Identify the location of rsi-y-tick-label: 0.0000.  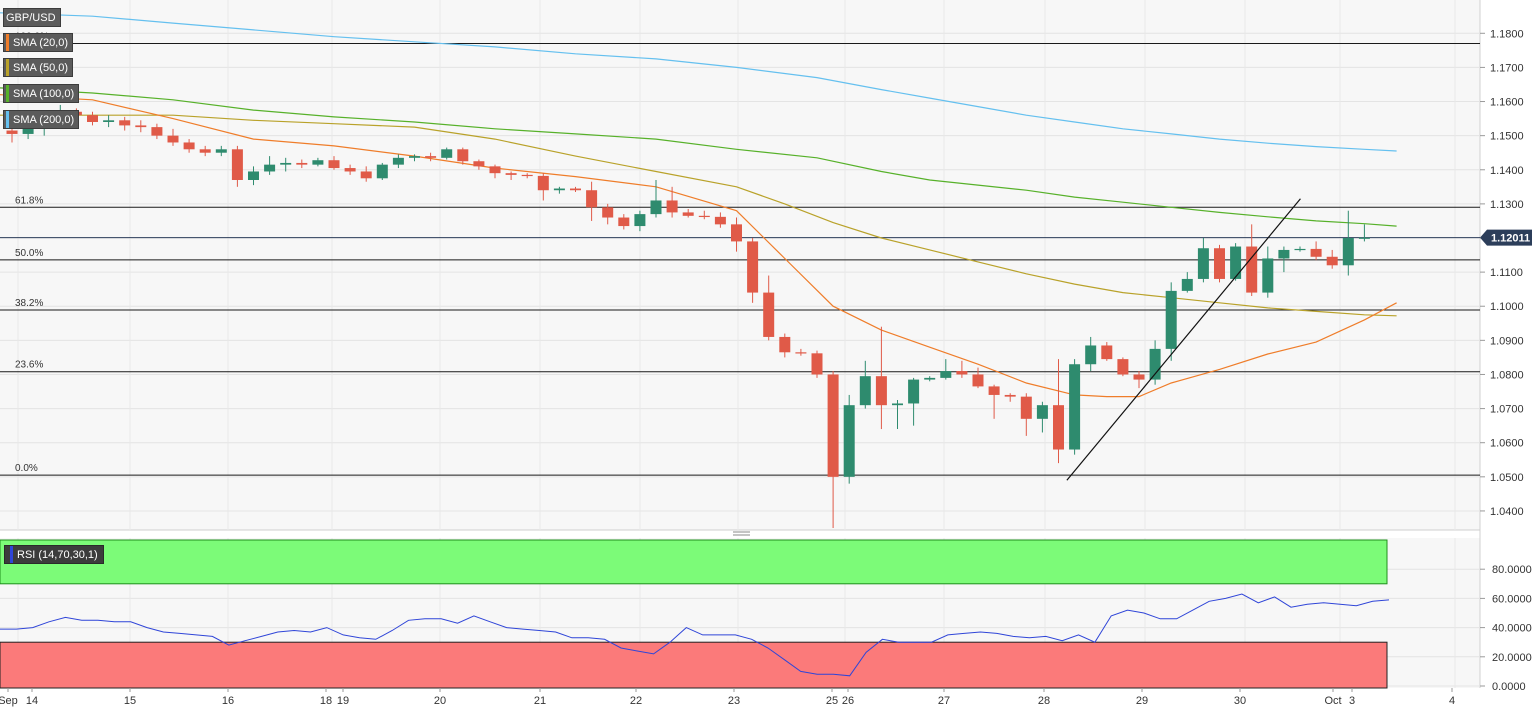
(1509, 687).